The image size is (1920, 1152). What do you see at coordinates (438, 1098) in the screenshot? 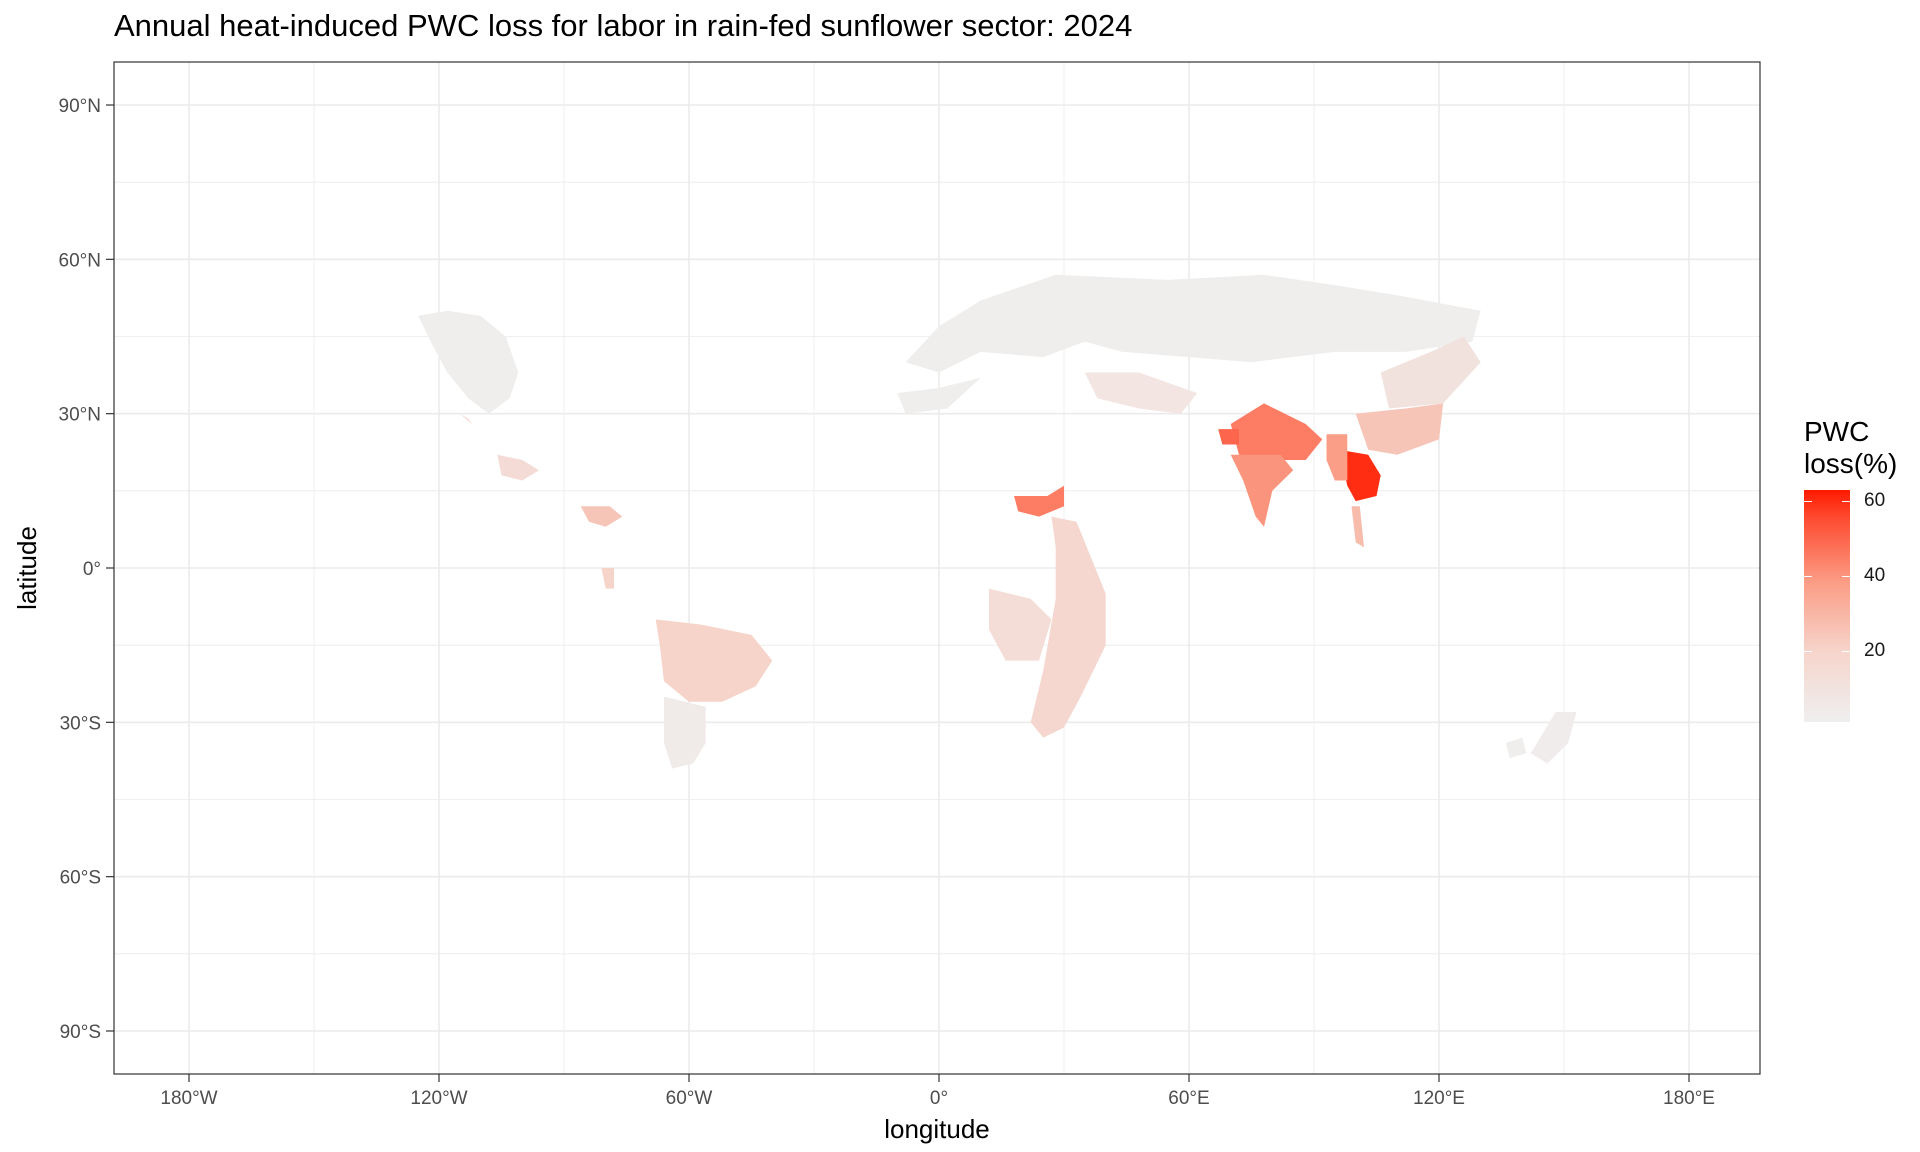
I see `x-tick-label: 120°W` at bounding box center [438, 1098].